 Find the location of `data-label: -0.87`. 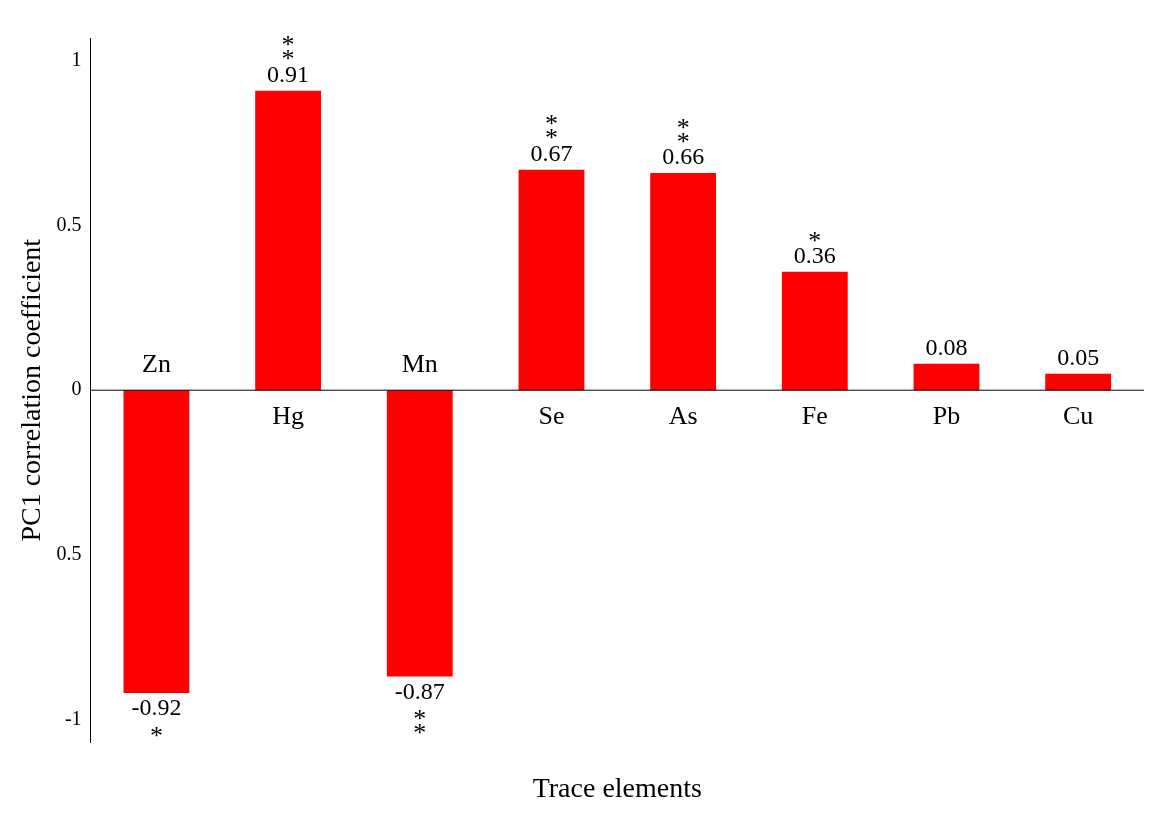

data-label: -0.87 is located at coordinates (419, 690).